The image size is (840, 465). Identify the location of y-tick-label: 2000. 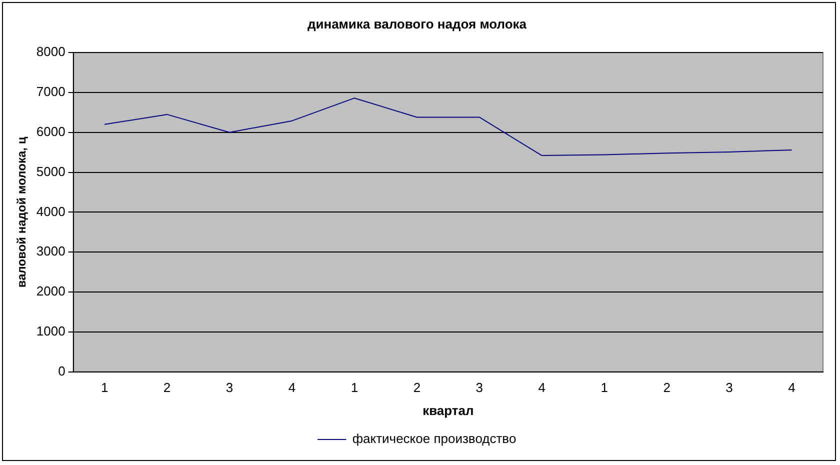
(51, 291).